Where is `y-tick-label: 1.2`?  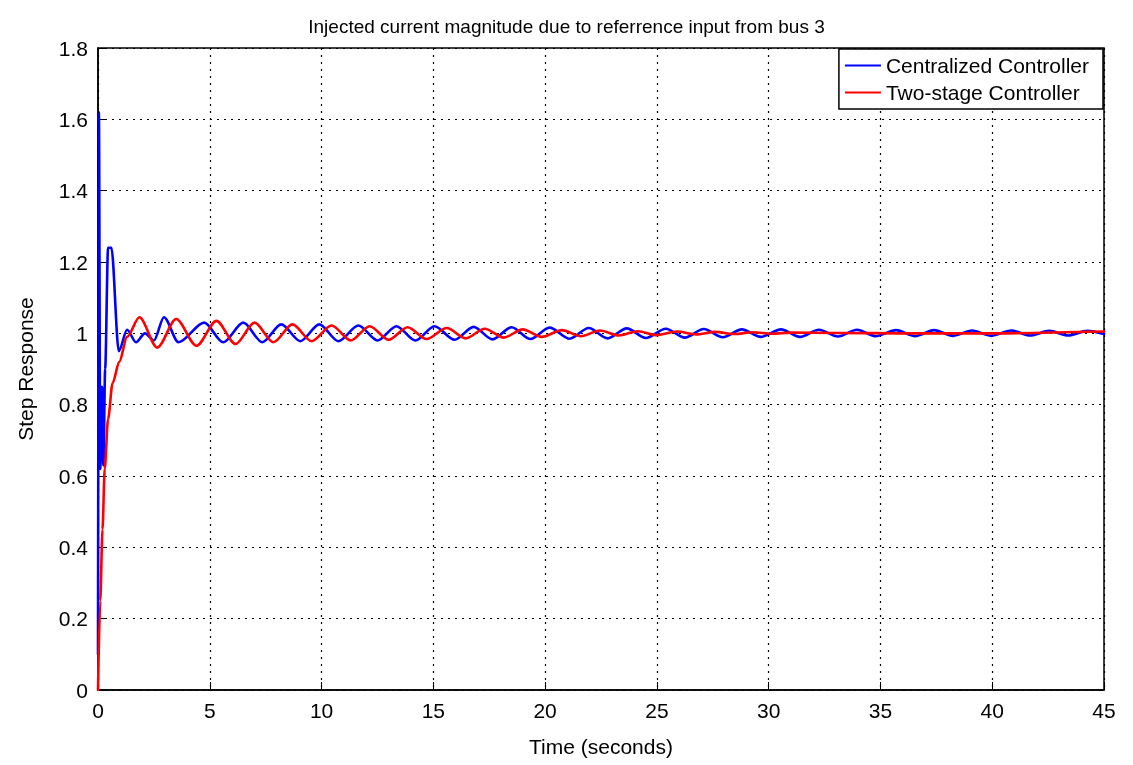 y-tick-label: 1.2 is located at coordinates (73, 262).